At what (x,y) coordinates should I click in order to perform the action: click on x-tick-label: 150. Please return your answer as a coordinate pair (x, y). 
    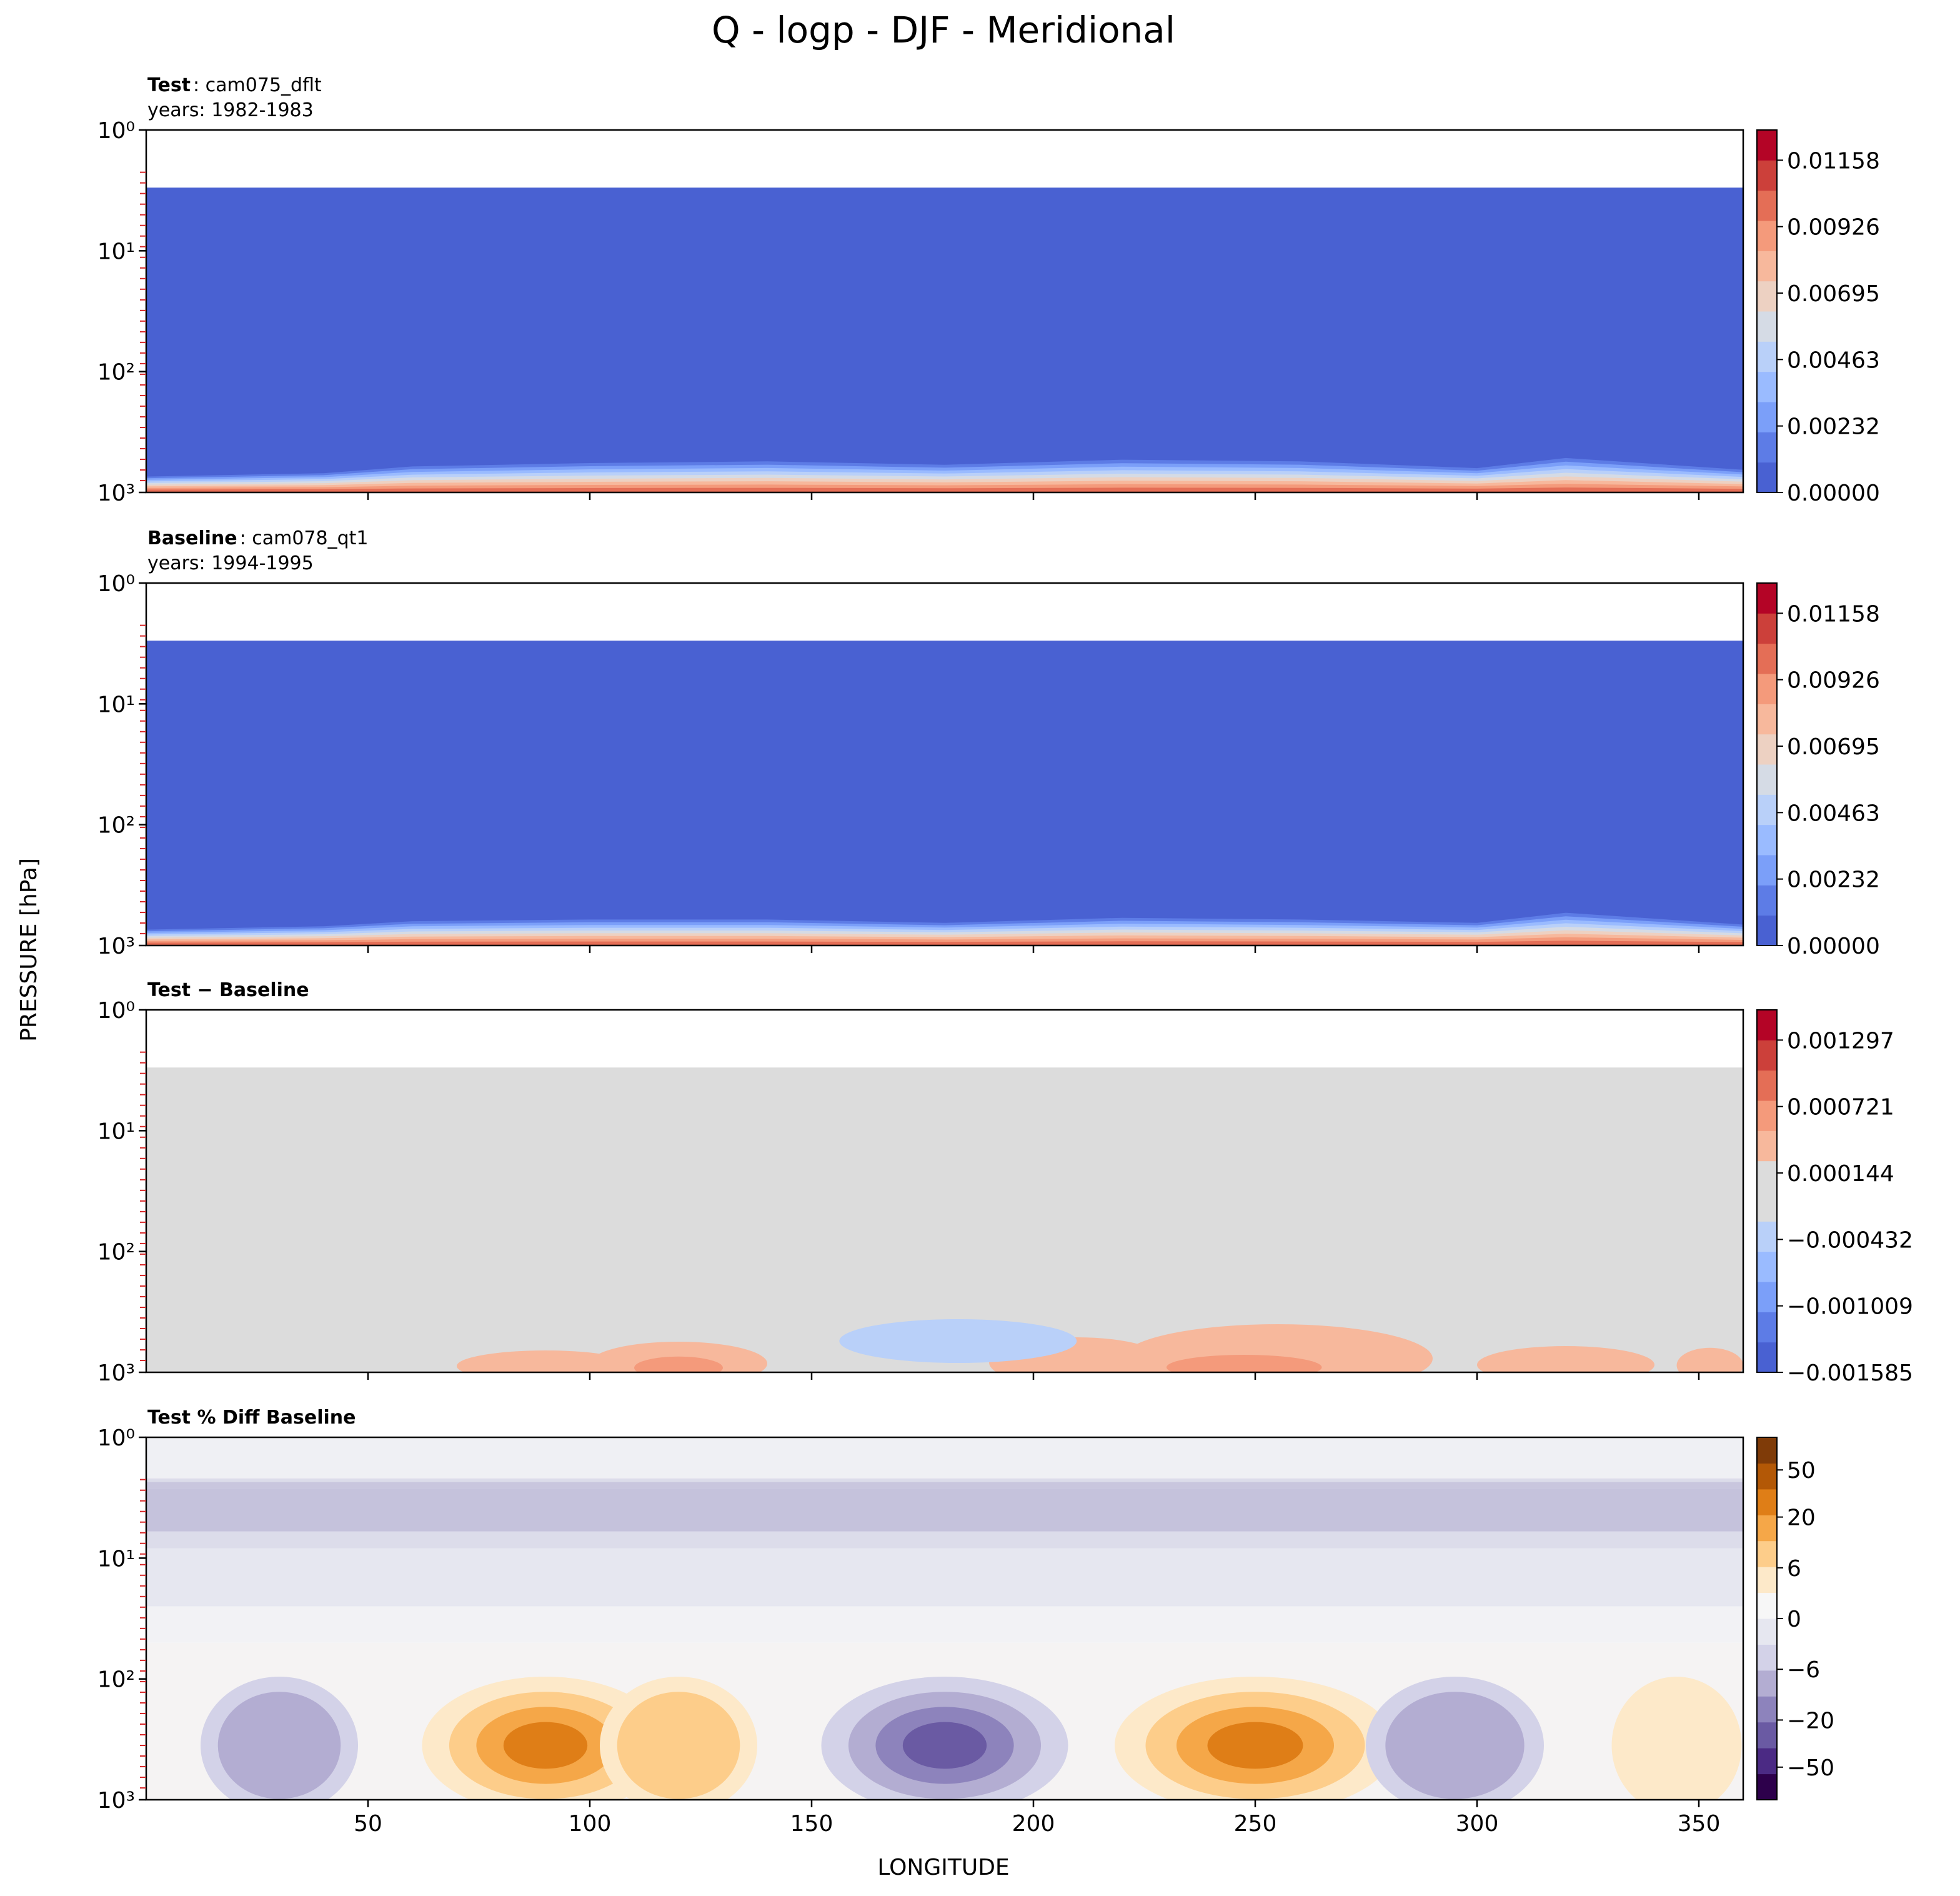
    Looking at the image, I should click on (811, 1824).